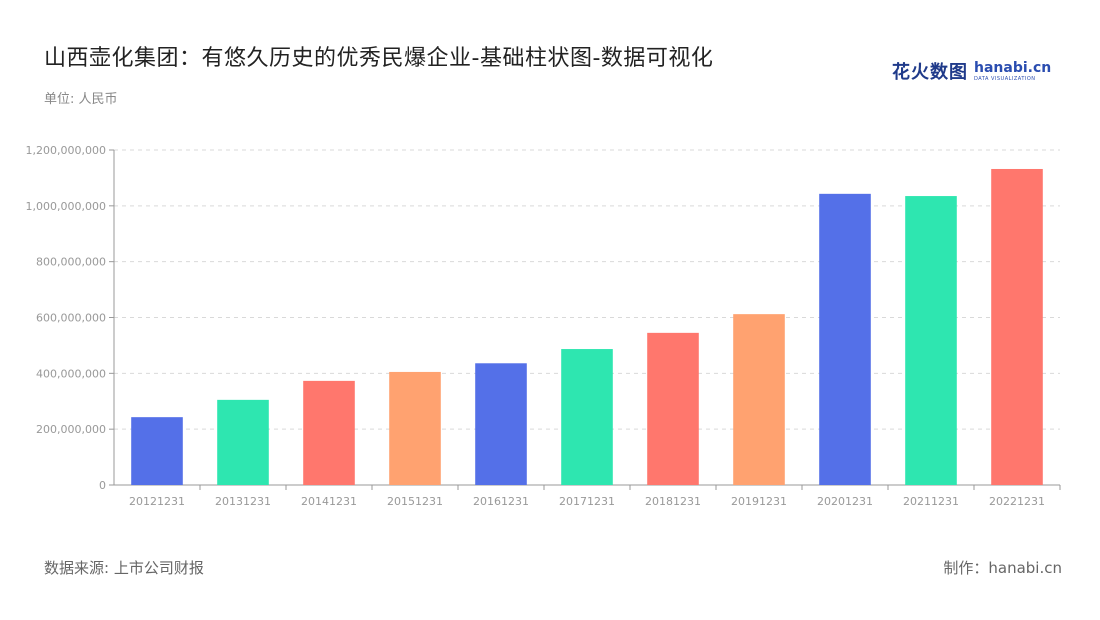  Describe the element at coordinates (1013, 67) in the screenshot. I see `logo-en-main: hanabi.cn` at that location.